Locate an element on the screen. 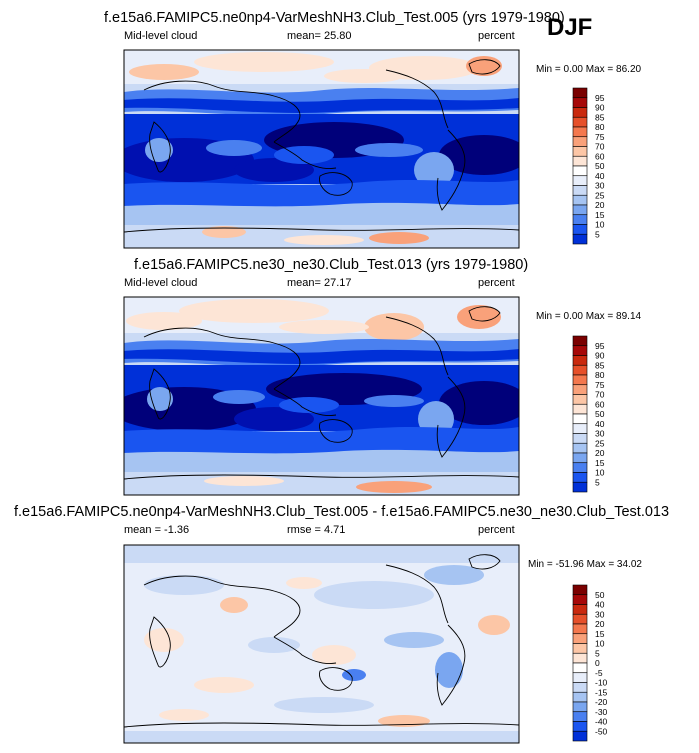 The width and height of the screenshot is (699, 753). colorbar-3-label: 20 is located at coordinates (600, 624).